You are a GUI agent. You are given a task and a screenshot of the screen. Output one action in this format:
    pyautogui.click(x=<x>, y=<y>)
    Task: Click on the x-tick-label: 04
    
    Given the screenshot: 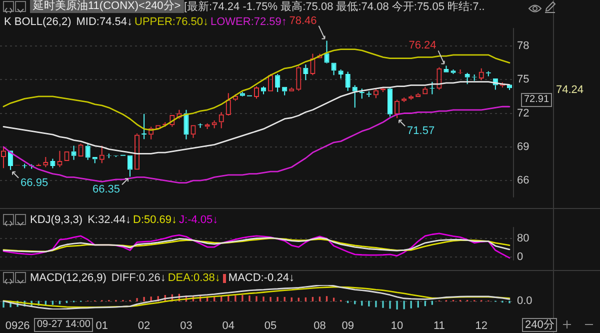 What is the action you would take?
    pyautogui.click(x=228, y=326)
    